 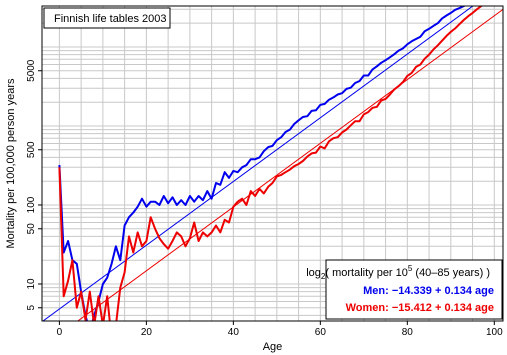 I want to click on x-tick-label: 100, so click(x=494, y=332).